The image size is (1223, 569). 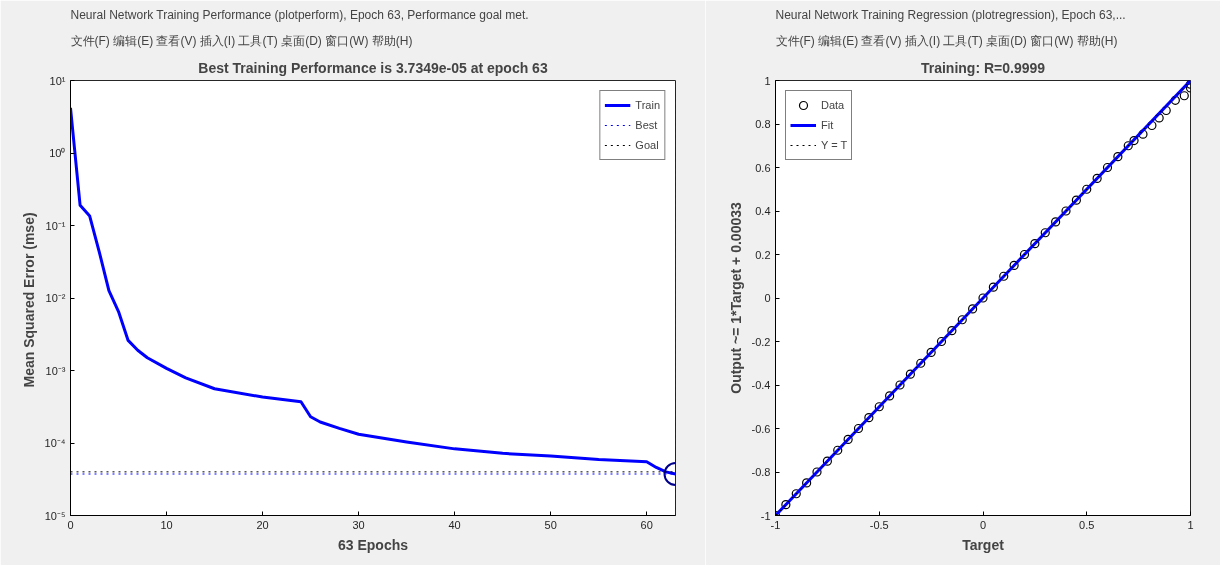 I want to click on y-tick-label: 10⁻⁵, so click(x=55, y=515).